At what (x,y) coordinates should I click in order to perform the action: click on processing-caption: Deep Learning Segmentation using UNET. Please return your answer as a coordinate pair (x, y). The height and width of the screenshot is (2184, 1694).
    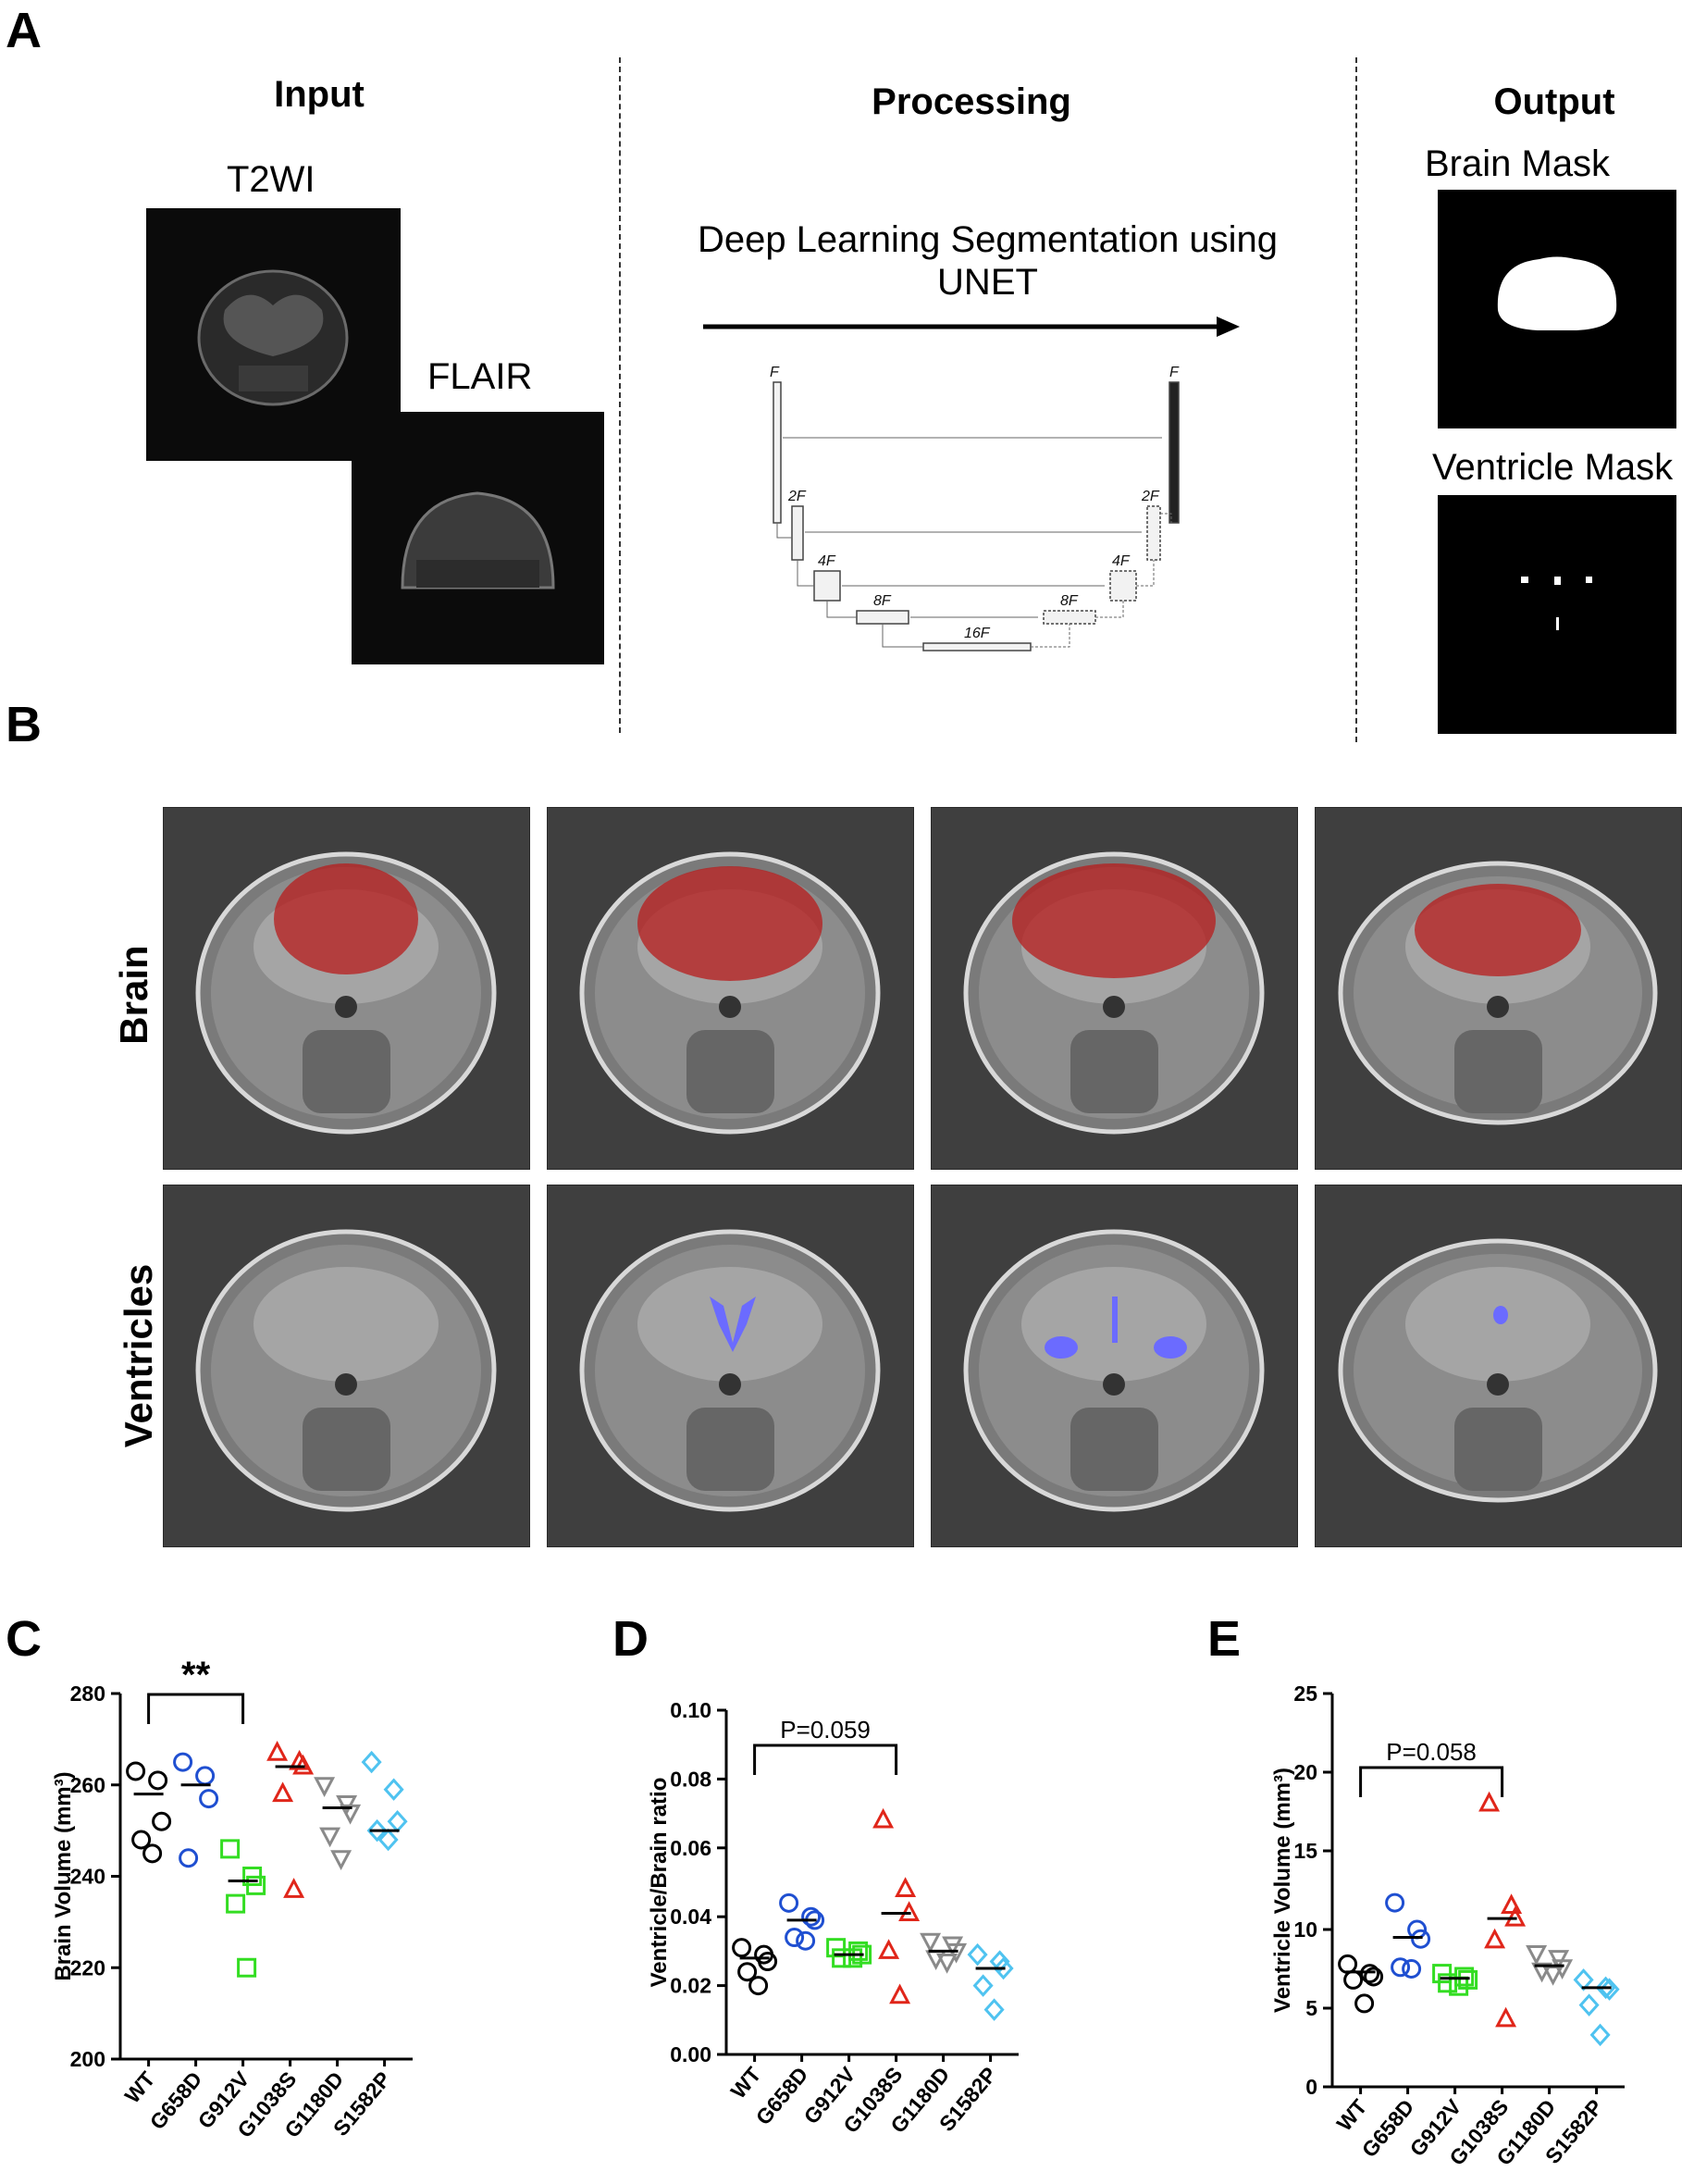
    Looking at the image, I should click on (987, 261).